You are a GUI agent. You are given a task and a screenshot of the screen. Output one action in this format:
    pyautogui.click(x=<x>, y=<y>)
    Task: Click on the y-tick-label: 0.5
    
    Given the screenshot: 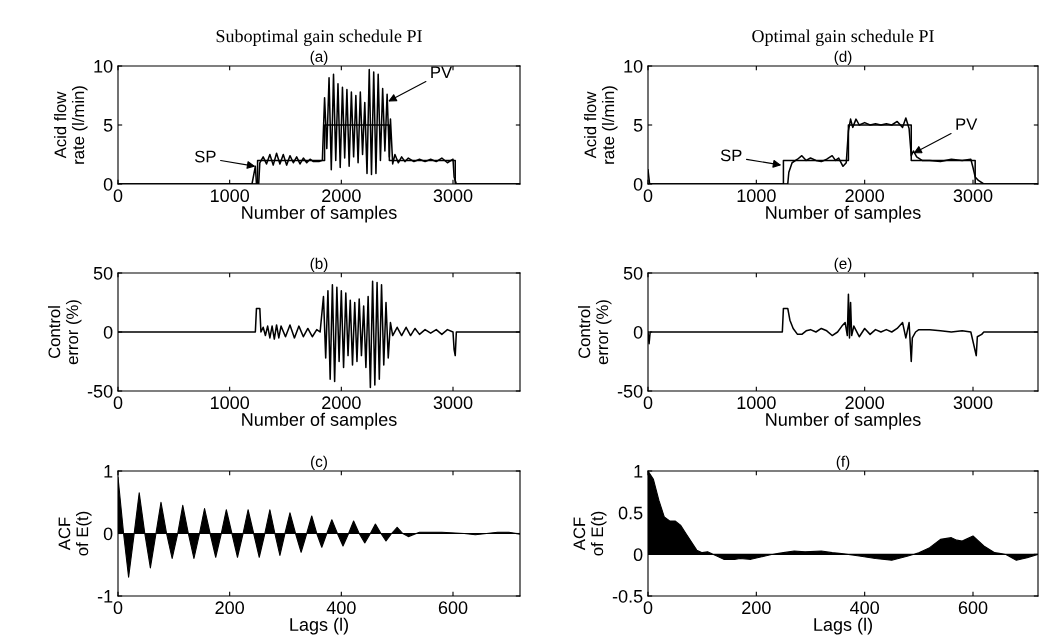 What is the action you would take?
    pyautogui.click(x=630, y=513)
    